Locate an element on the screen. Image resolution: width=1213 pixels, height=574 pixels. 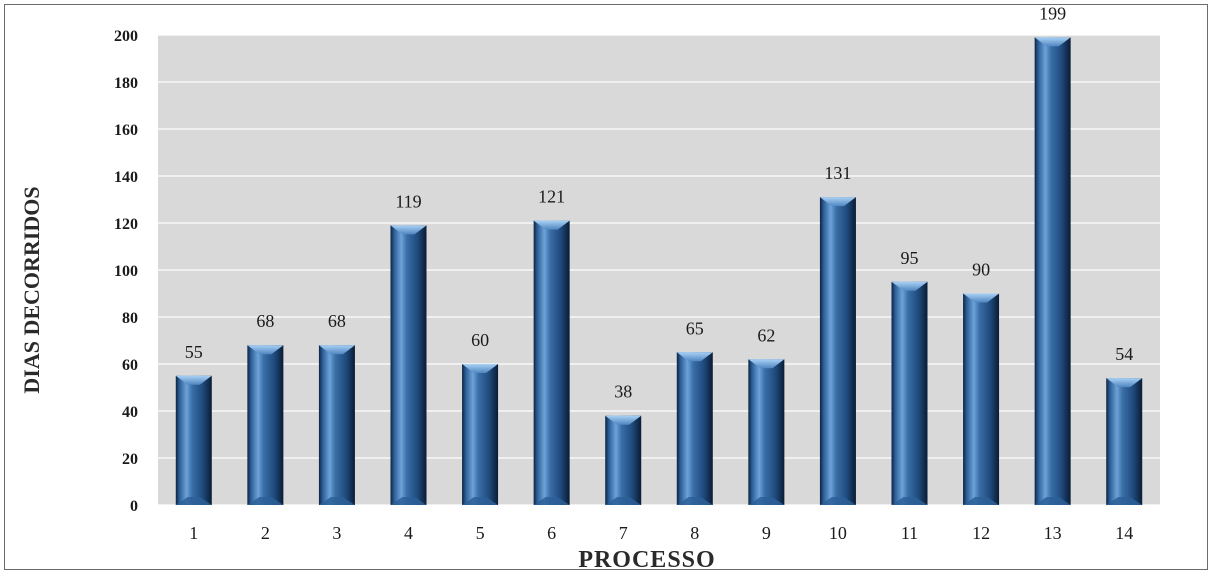
x-tick-label: 1 is located at coordinates (193, 533).